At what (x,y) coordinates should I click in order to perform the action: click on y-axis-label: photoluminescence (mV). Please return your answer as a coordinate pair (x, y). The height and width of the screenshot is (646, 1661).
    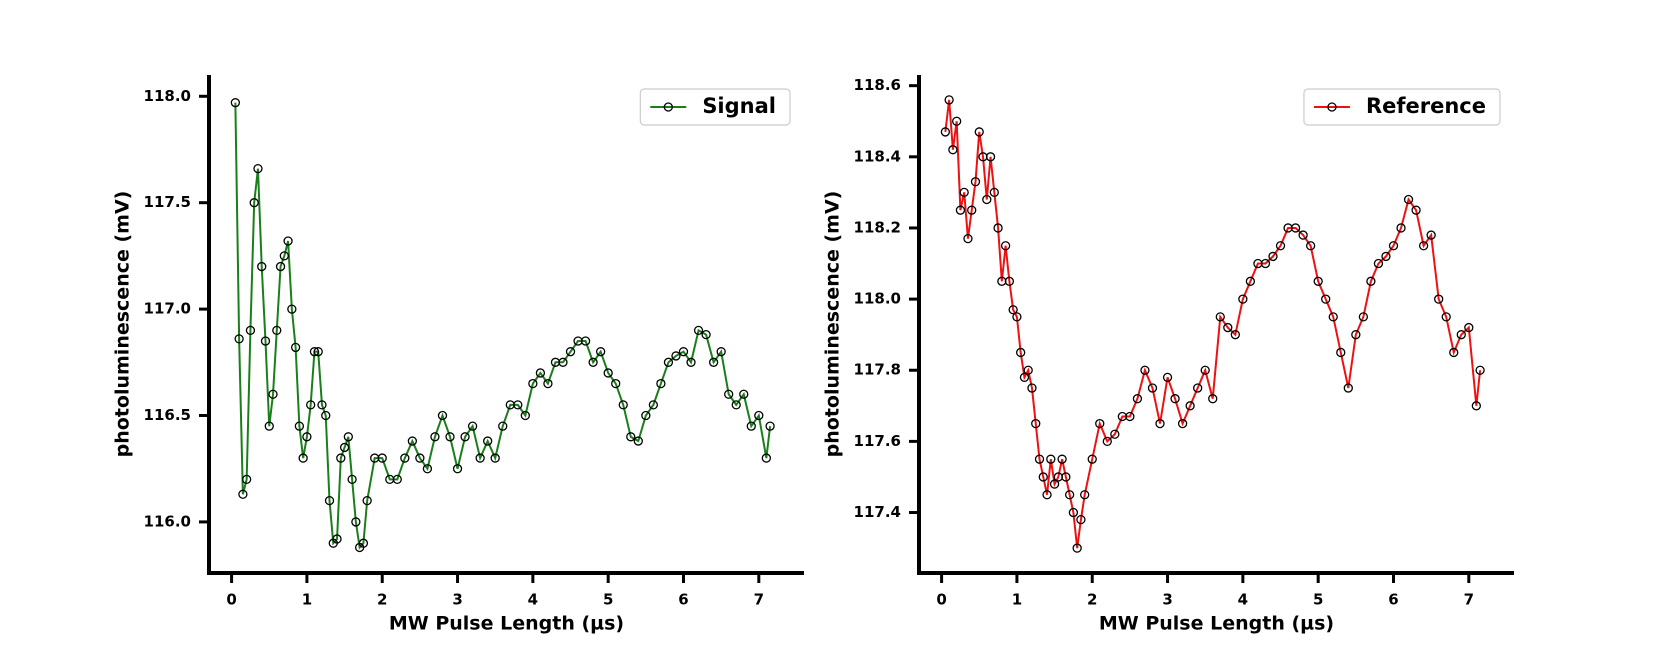
    Looking at the image, I should click on (123, 324).